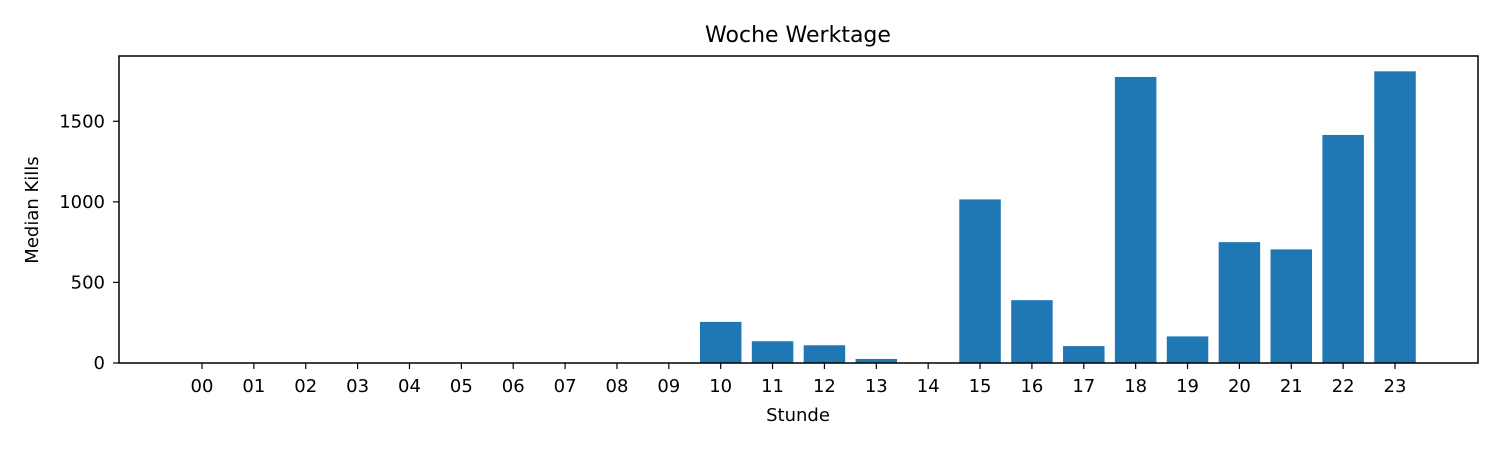  I want to click on x-tick-label-19: 19, so click(1187, 386).